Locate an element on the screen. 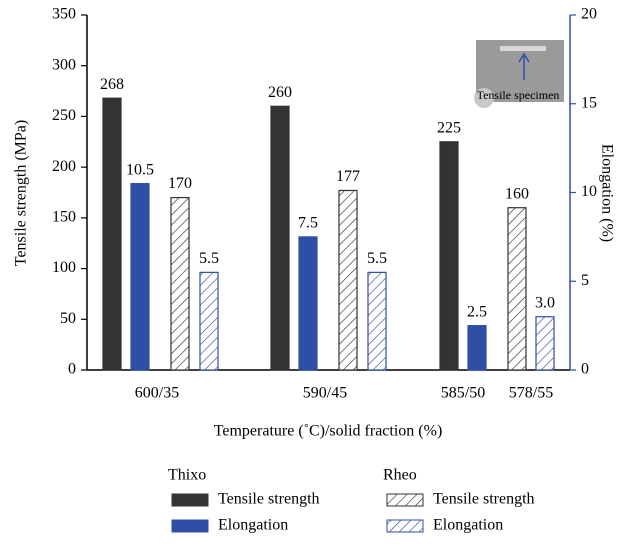 Image resolution: width=629 pixels, height=544 pixels. value-label: 170 is located at coordinates (180, 183).